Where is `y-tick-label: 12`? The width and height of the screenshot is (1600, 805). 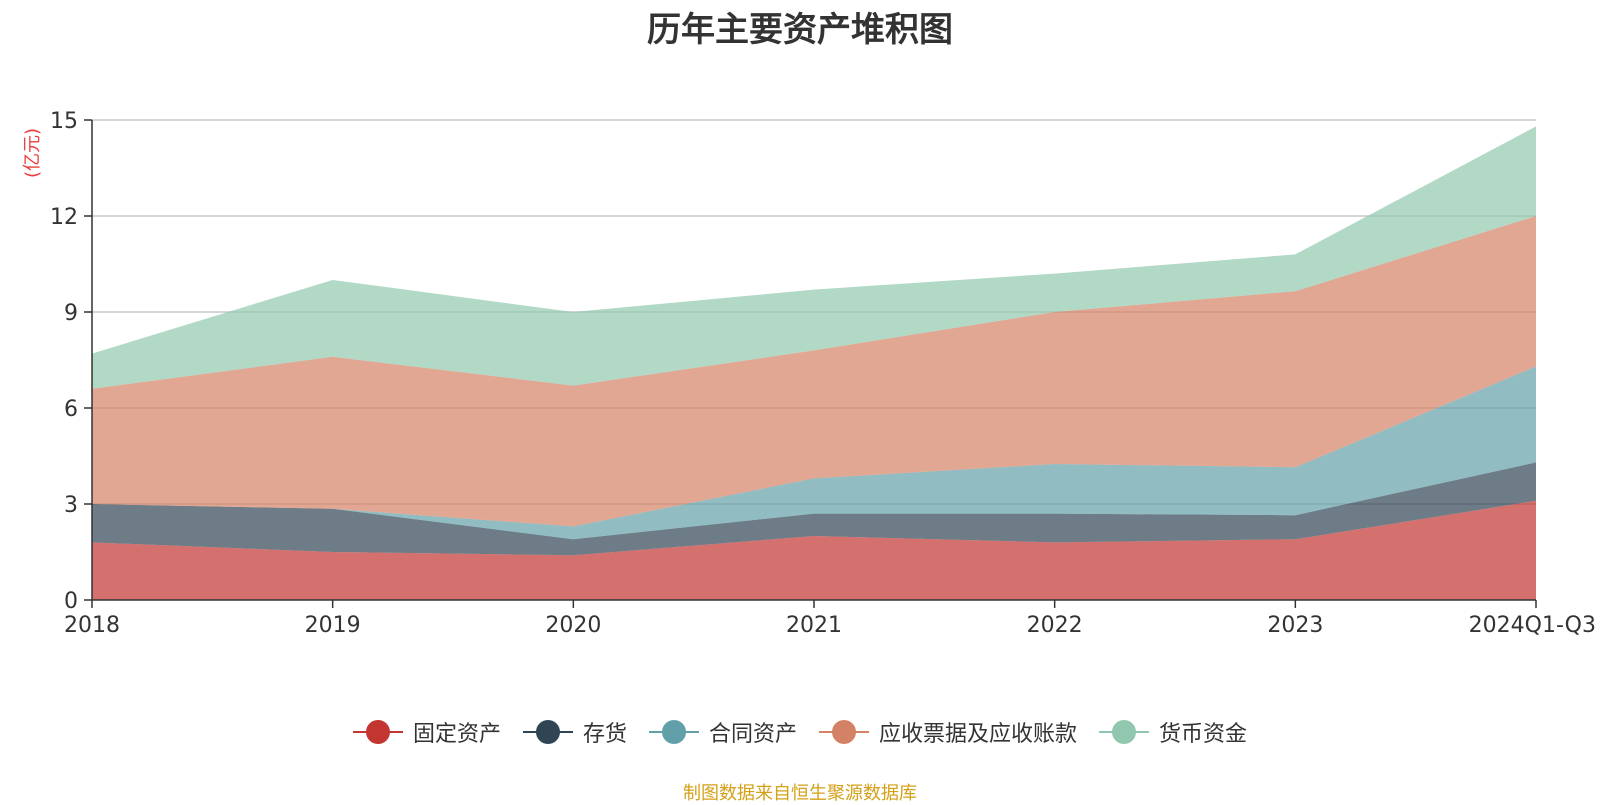
y-tick-label: 12 is located at coordinates (64, 217).